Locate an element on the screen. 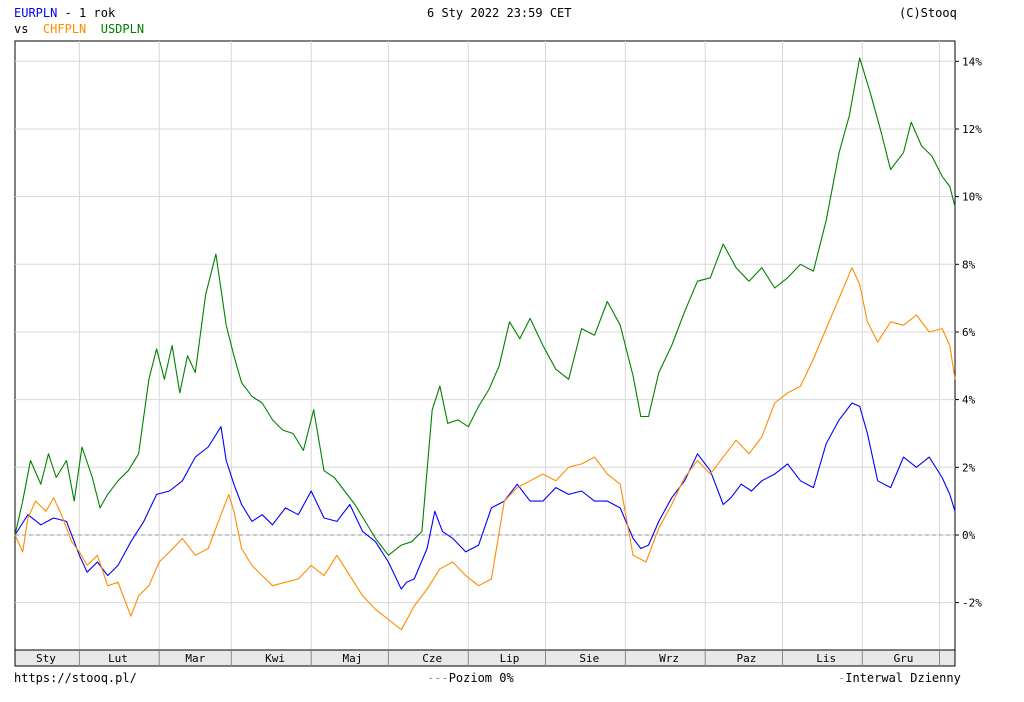  chart-legend-line-2: vs CHFPLN USDPLN is located at coordinates (79, 29).